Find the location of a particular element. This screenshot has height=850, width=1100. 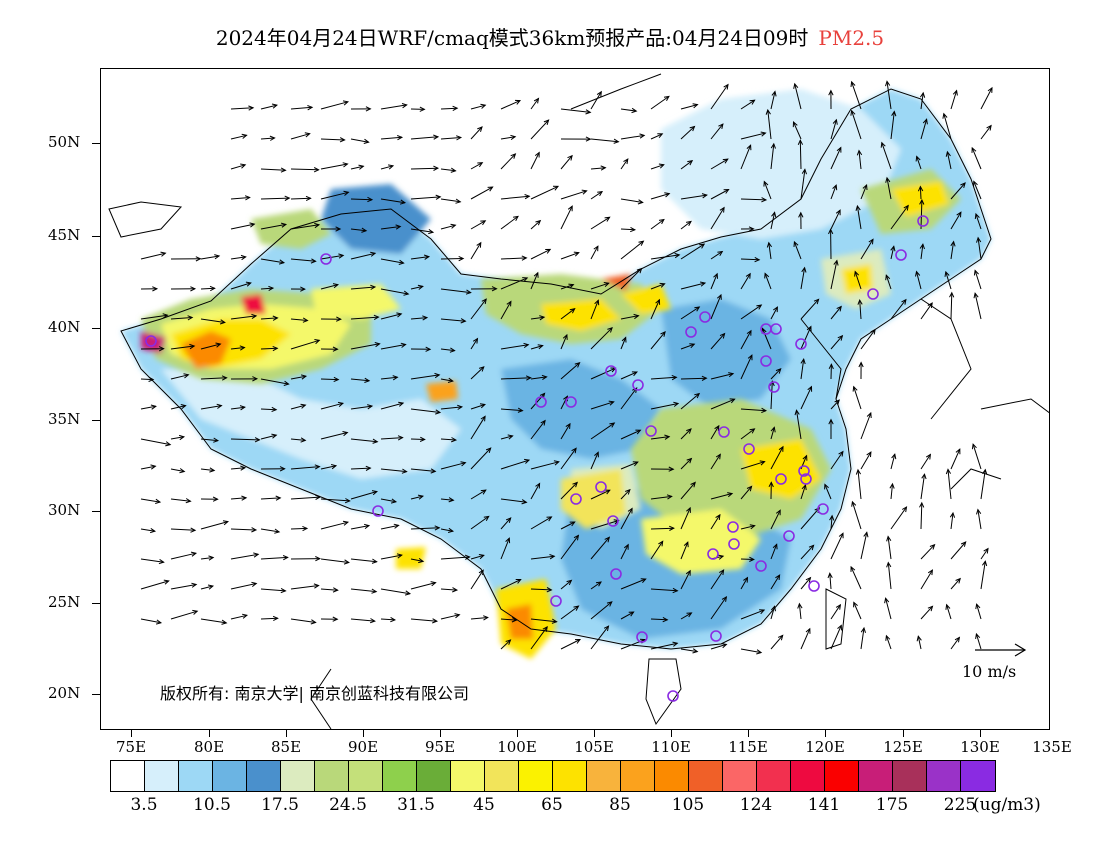

lon-label-115e: 115E is located at coordinates (748, 747).